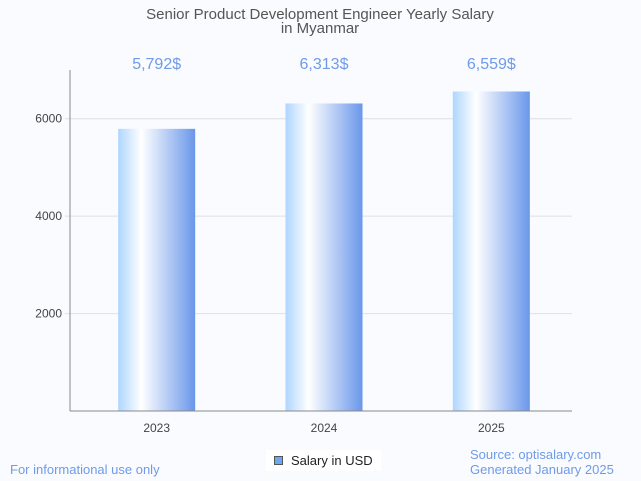  What do you see at coordinates (157, 269) in the screenshot?
I see `bar-2023` at bounding box center [157, 269].